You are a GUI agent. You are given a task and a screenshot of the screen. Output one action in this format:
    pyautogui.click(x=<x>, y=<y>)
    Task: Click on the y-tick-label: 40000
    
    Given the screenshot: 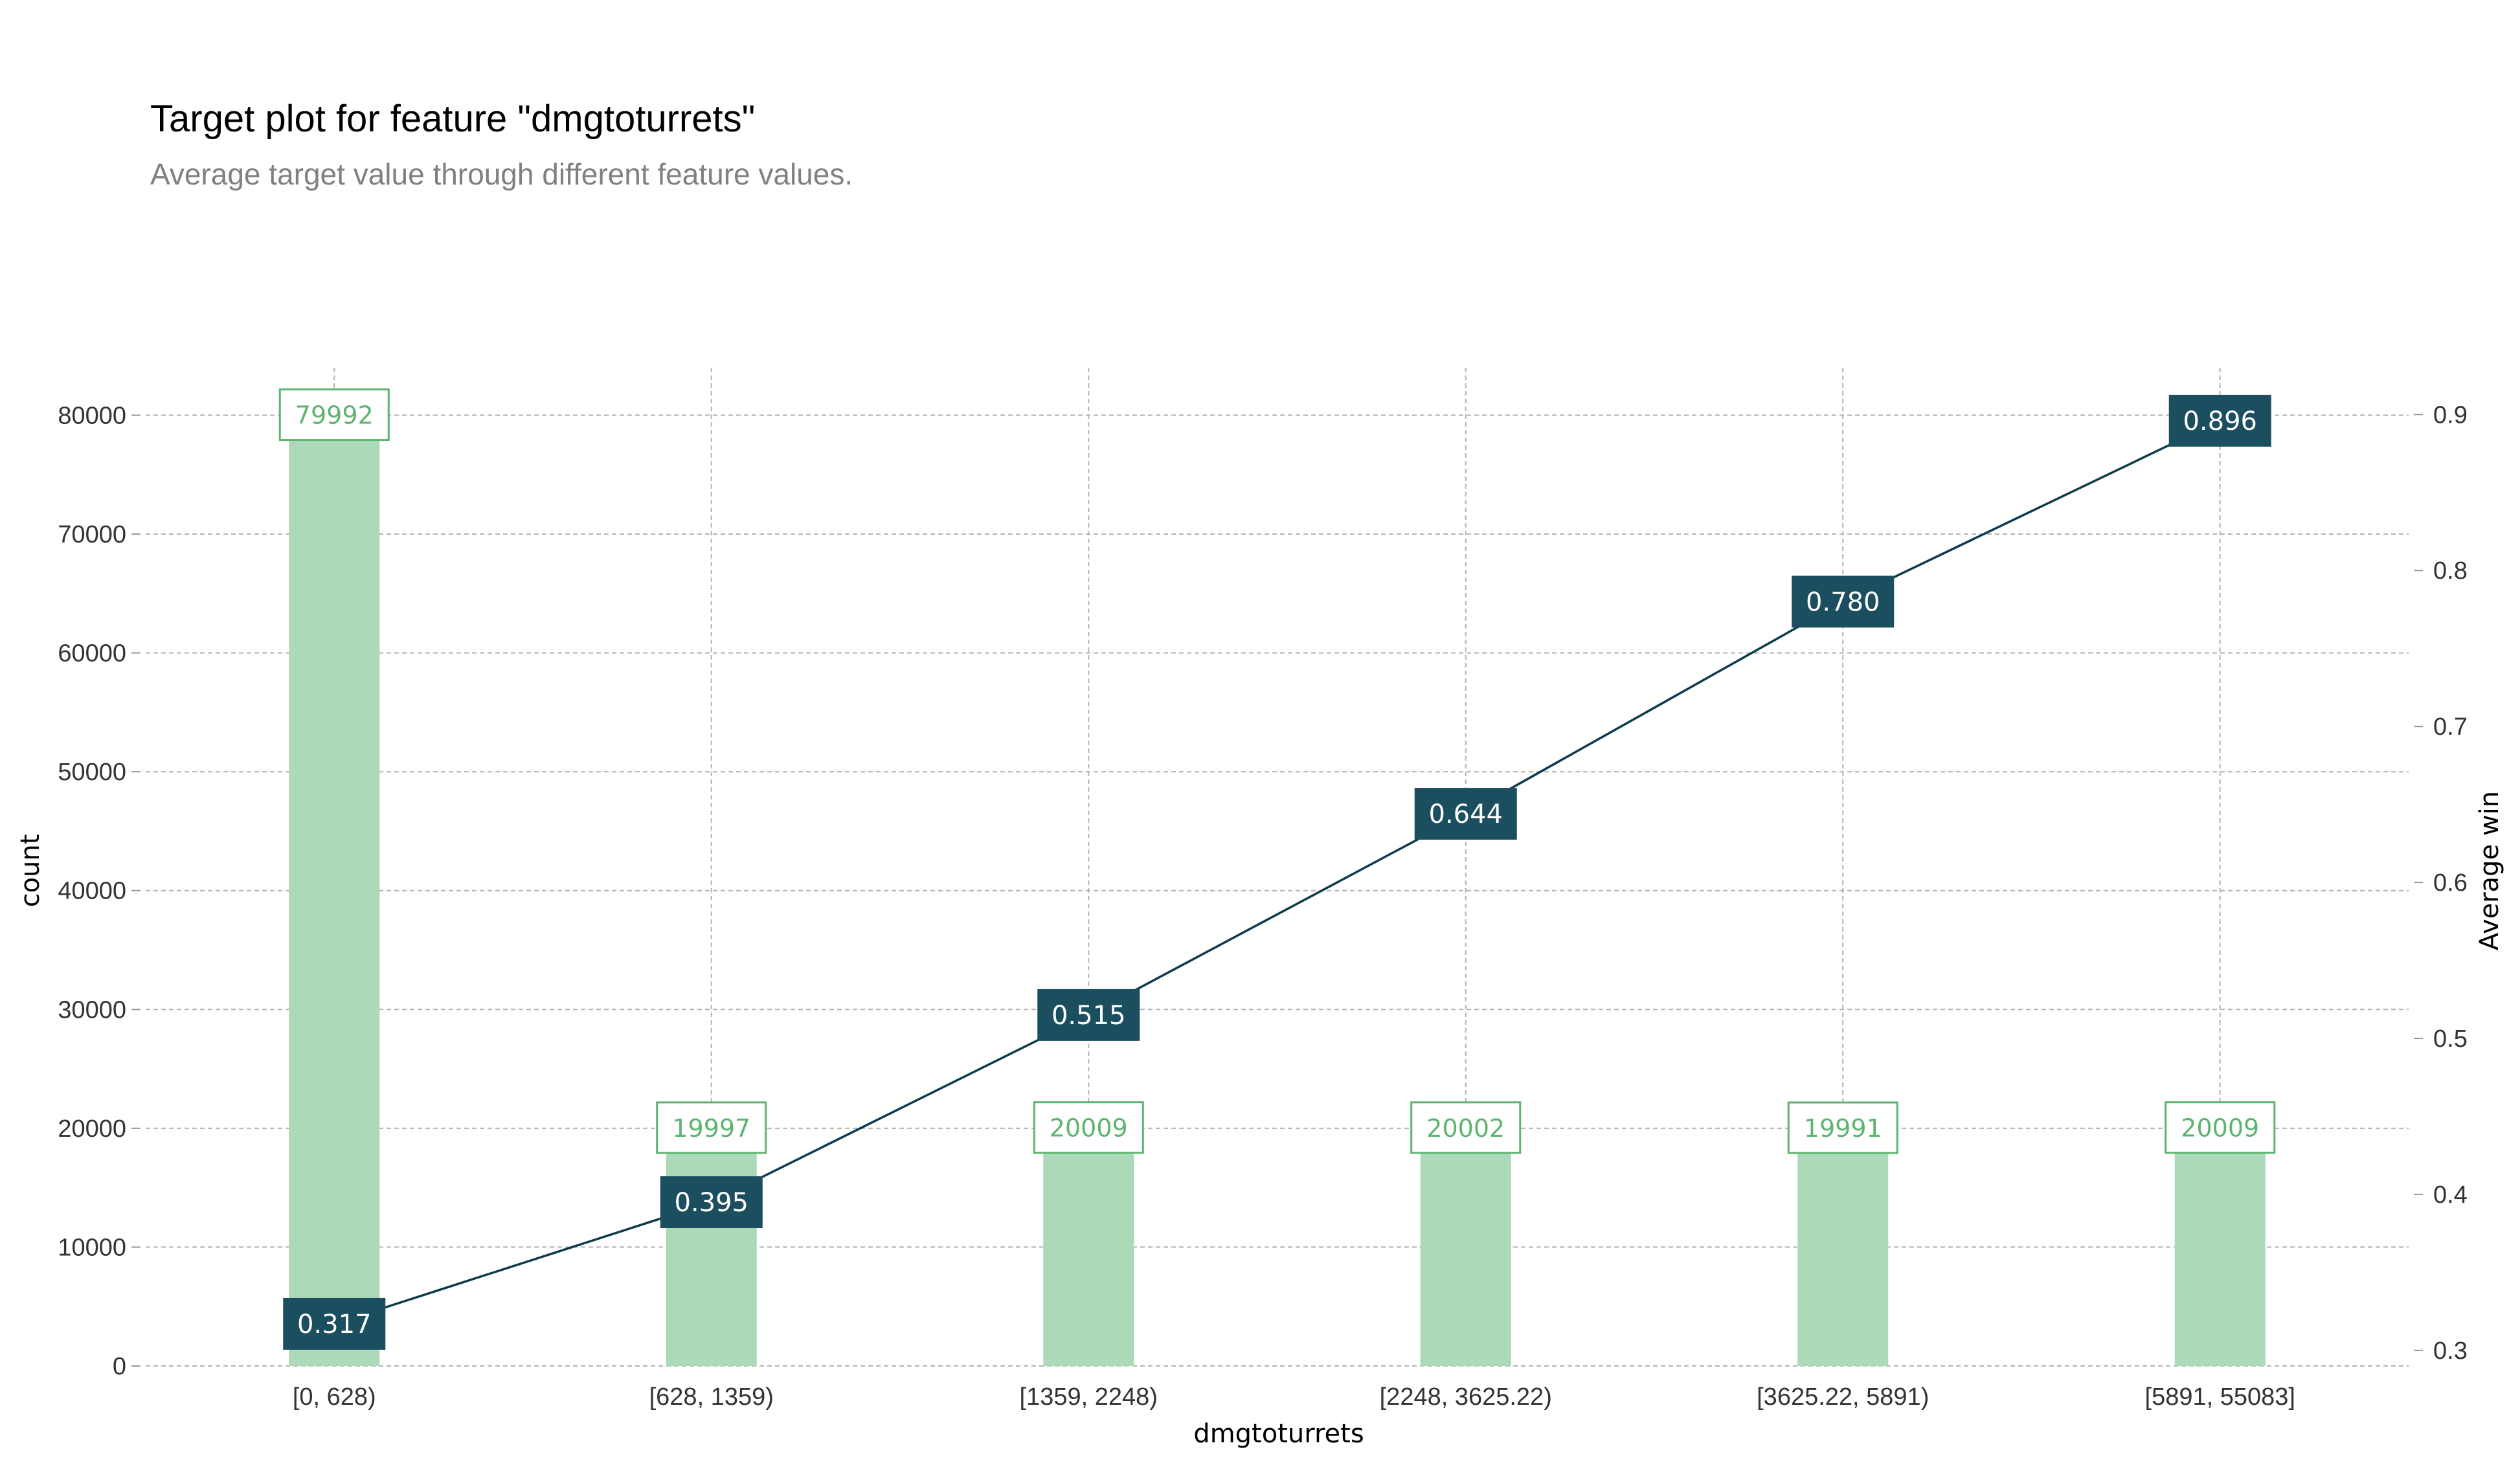 What is the action you would take?
    pyautogui.click(x=92, y=891)
    